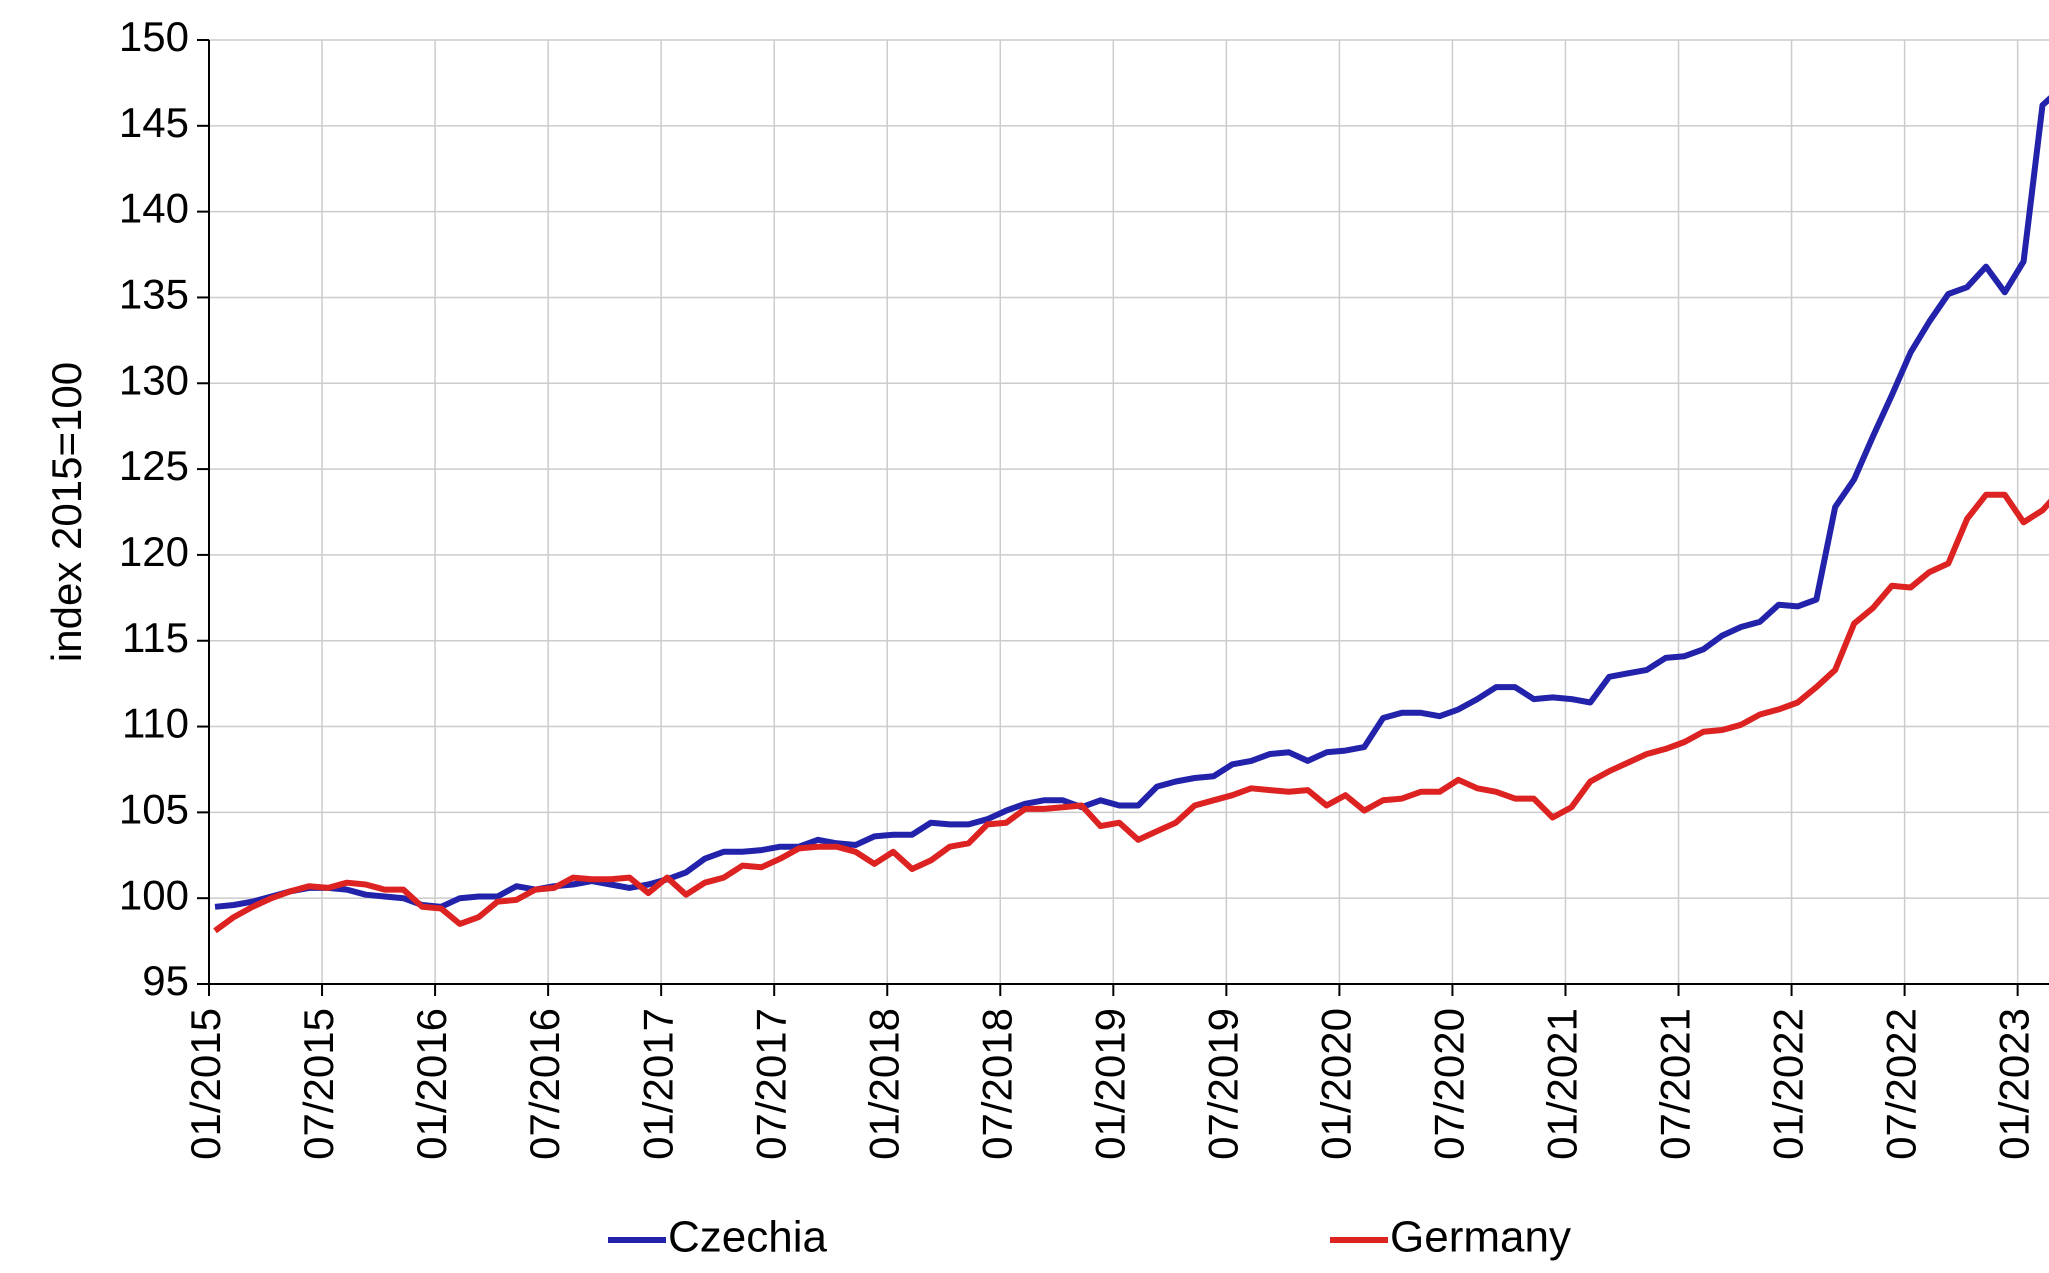  I want to click on x-tick-label: 07/2017, so click(770, 1084).